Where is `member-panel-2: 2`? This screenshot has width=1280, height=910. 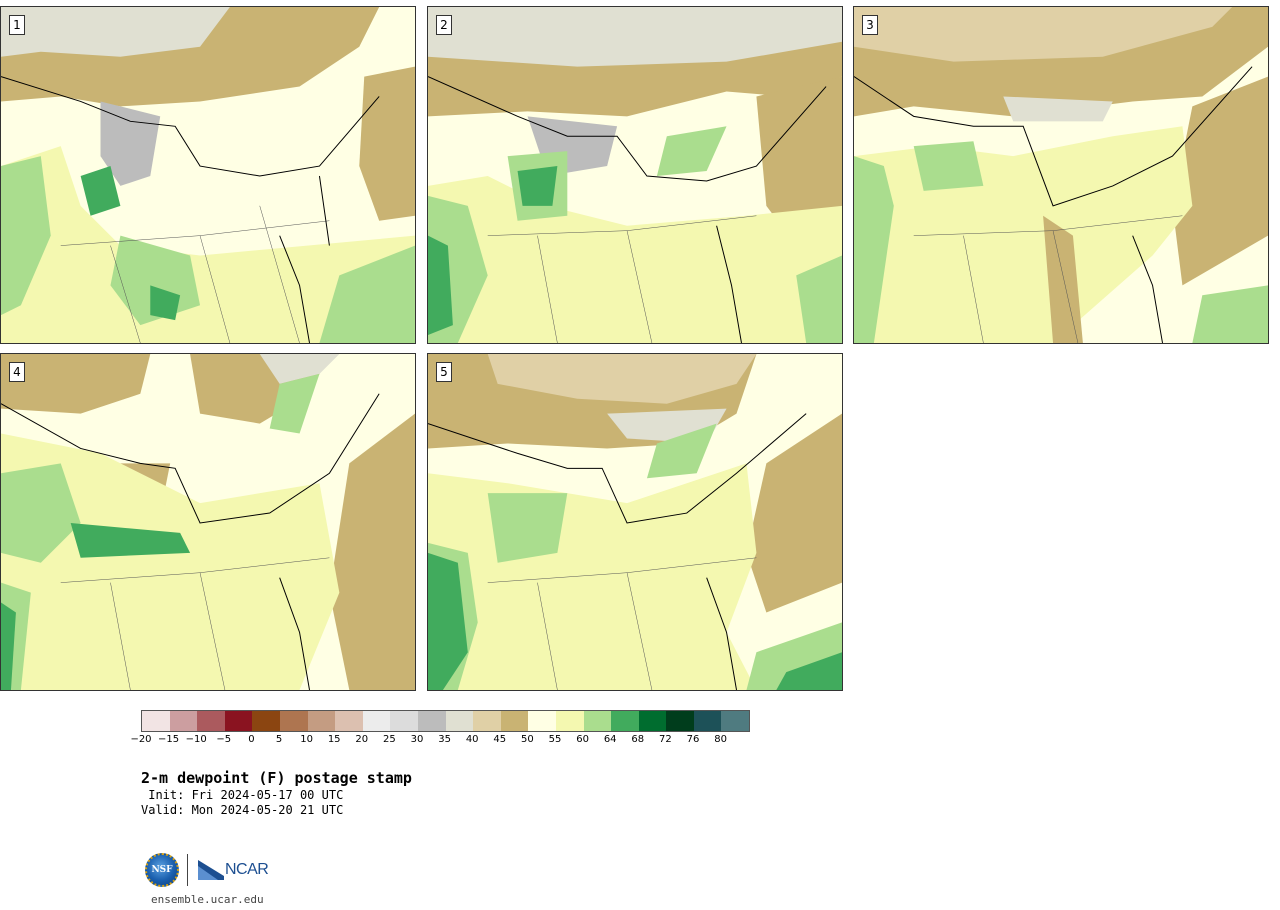
member-panel-2: 2 is located at coordinates (635, 175).